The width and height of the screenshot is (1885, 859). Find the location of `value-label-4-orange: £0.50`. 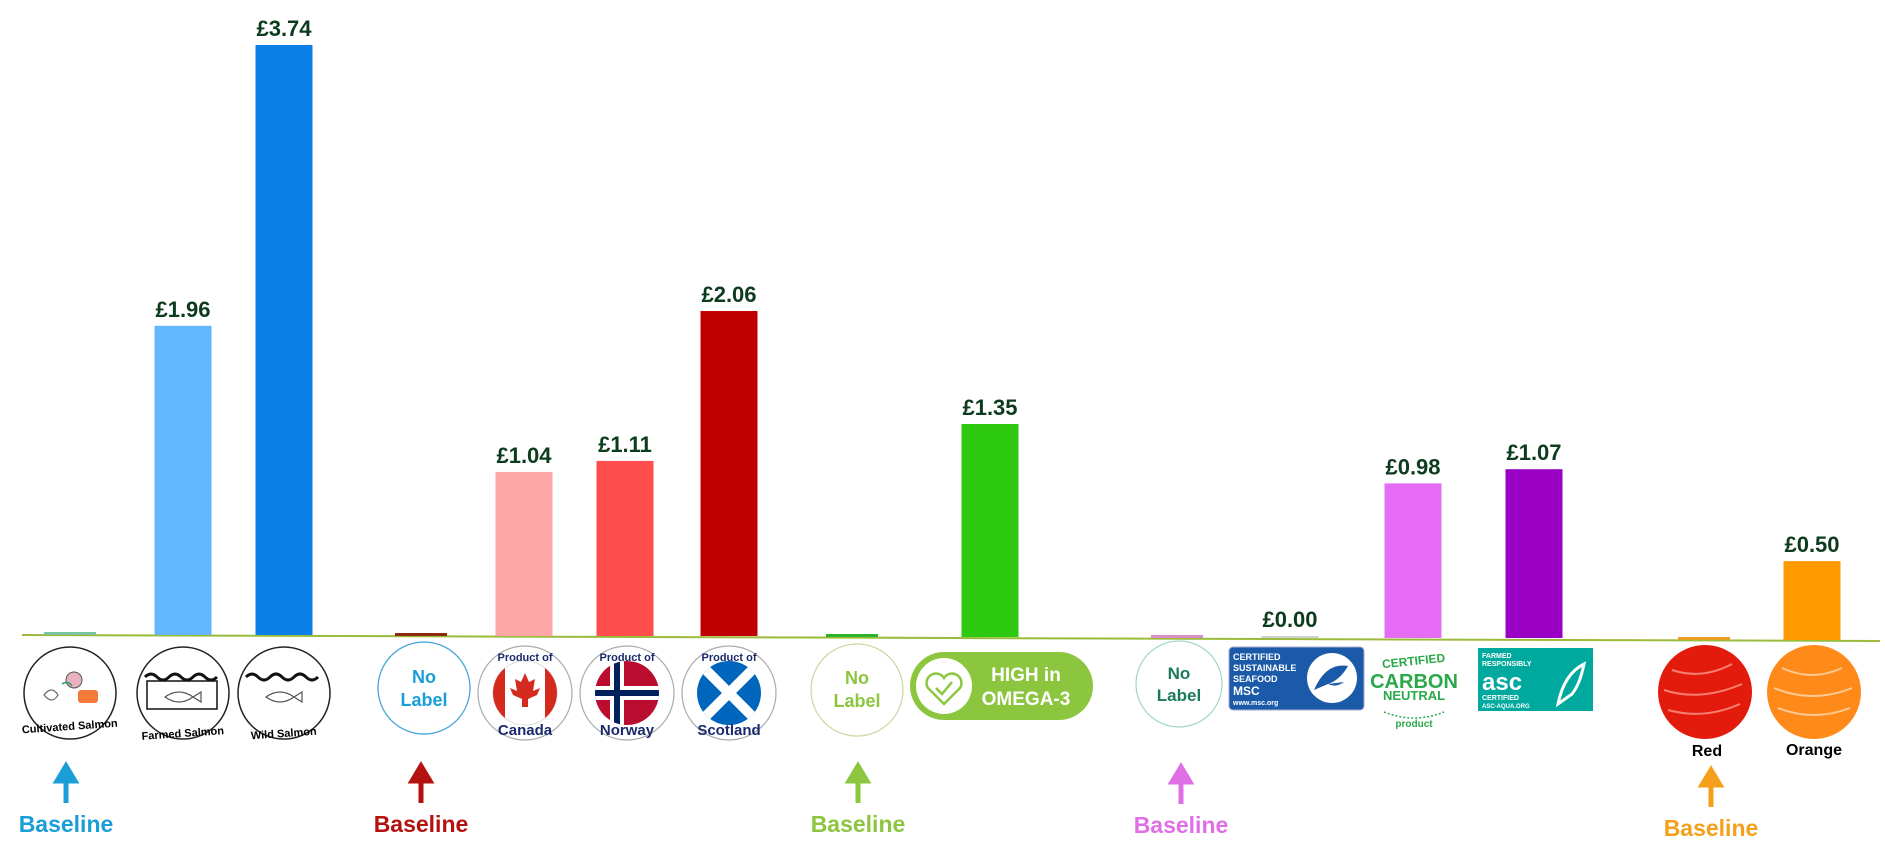

value-label-4-orange: £0.50 is located at coordinates (1811, 544).